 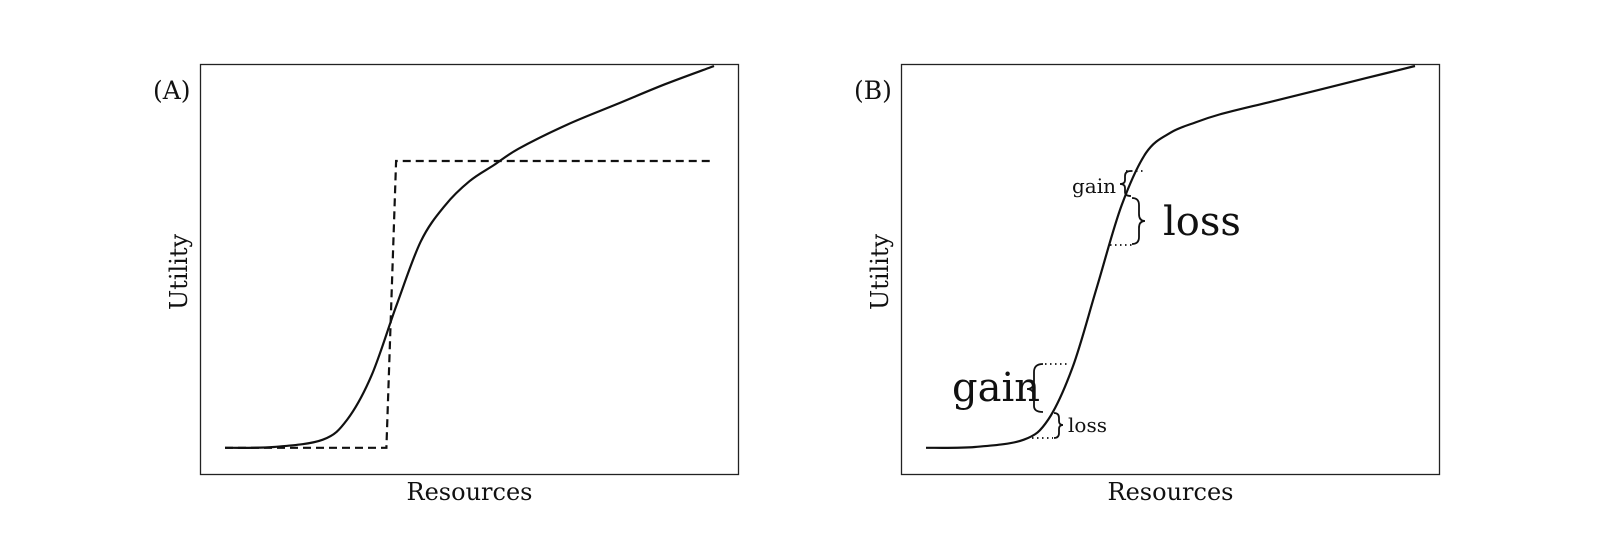 What do you see at coordinates (996, 388) in the screenshot?
I see `lower-gain-annotation: gain` at bounding box center [996, 388].